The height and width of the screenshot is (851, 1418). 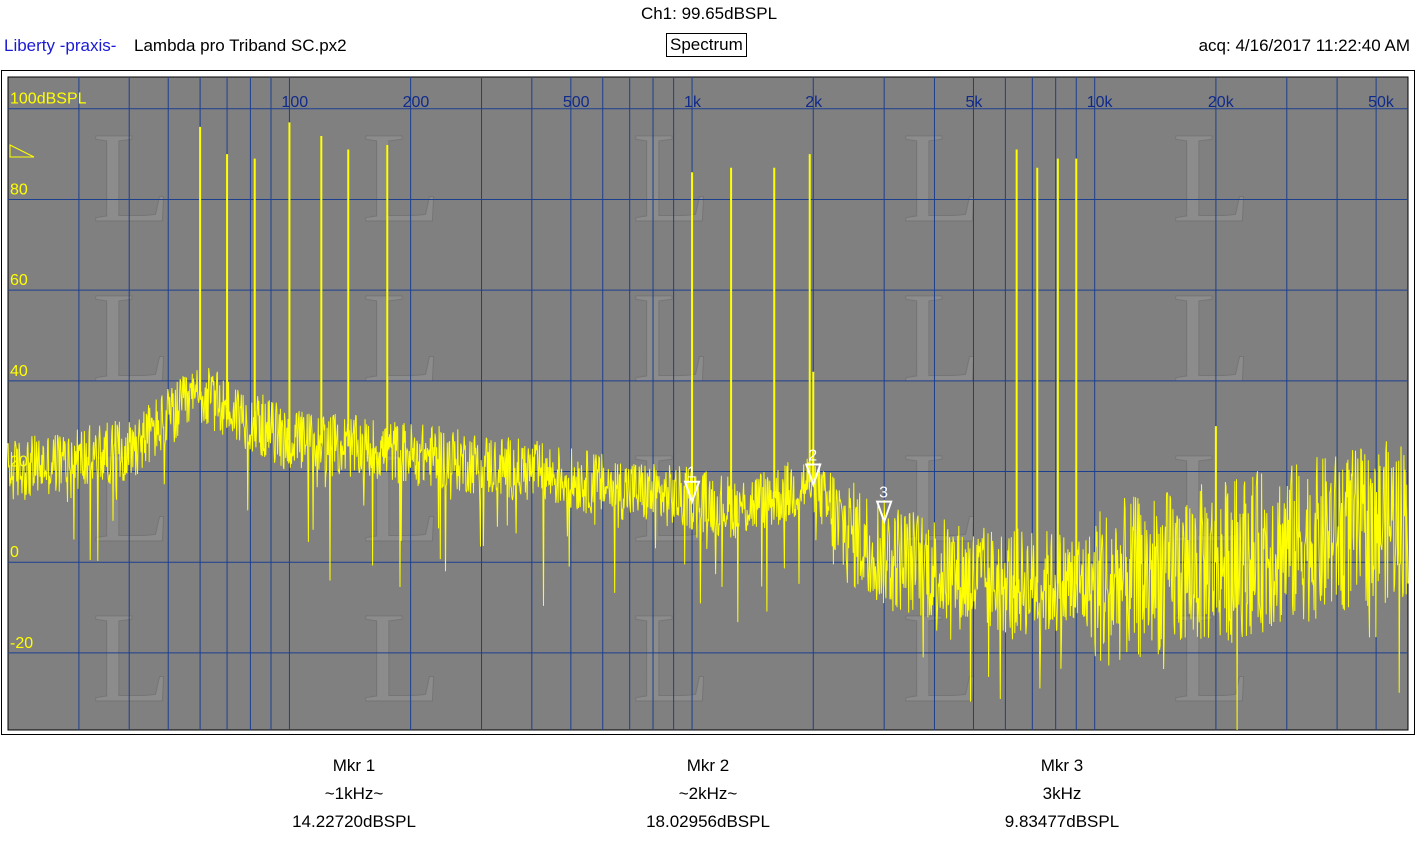 What do you see at coordinates (14, 552) in the screenshot?
I see `y-tick-label-6: 0` at bounding box center [14, 552].